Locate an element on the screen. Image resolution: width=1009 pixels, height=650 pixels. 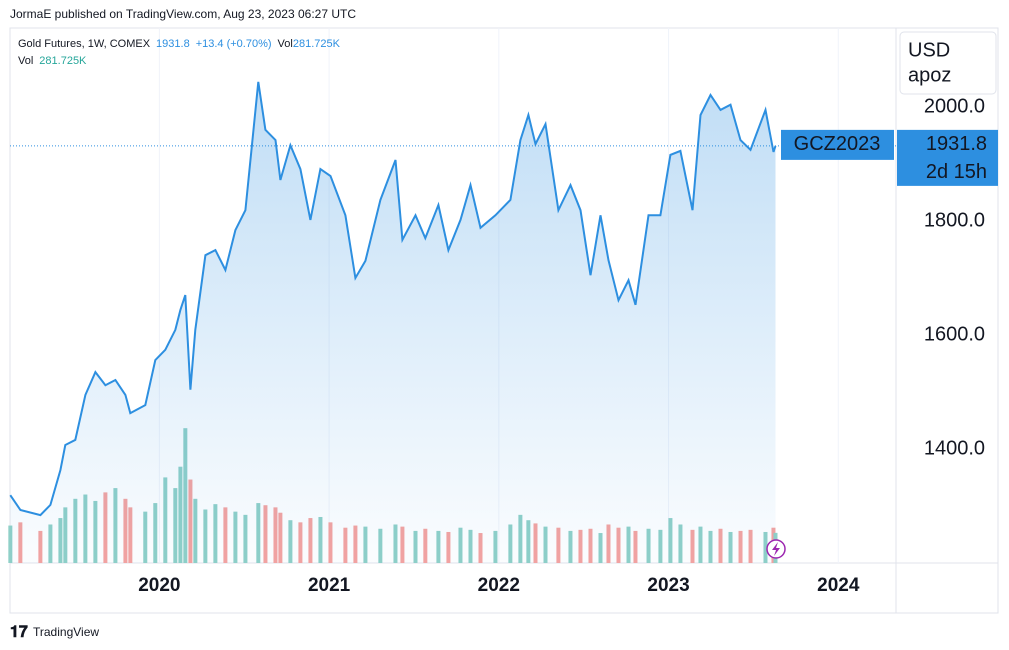
currency-box is located at coordinates (948, 63).